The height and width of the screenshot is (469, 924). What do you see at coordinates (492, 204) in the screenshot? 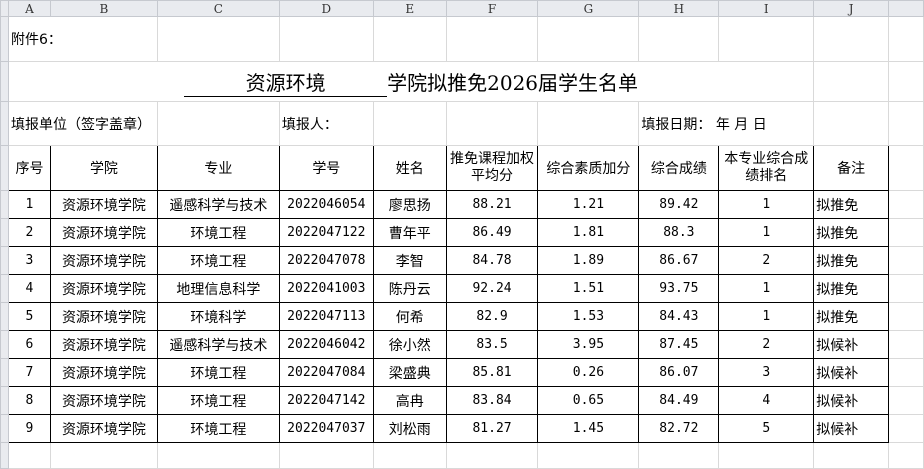
I see `table-cell: 88.21` at bounding box center [492, 204].